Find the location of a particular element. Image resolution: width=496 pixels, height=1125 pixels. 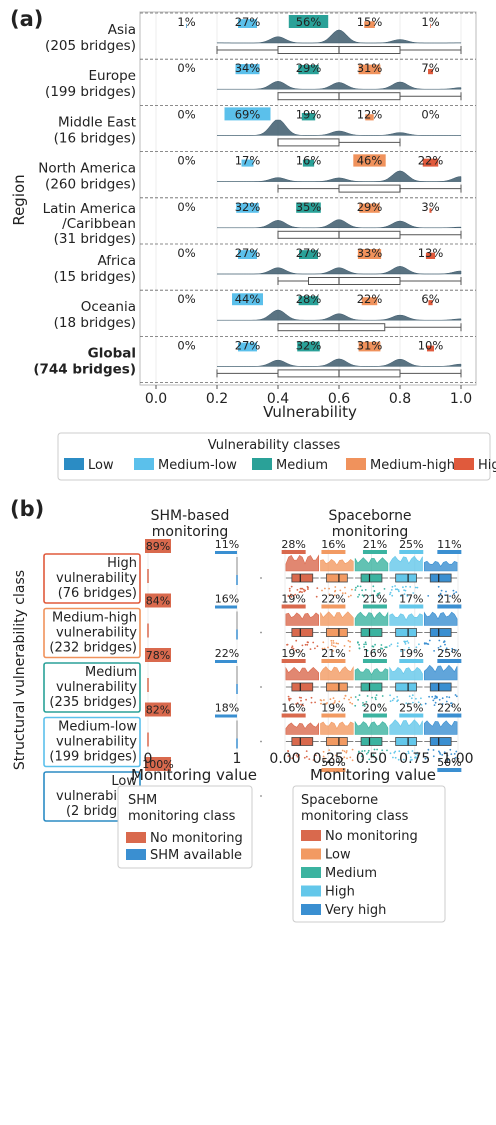

shm-legend-title-line2: monitoring class is located at coordinates (182, 816).